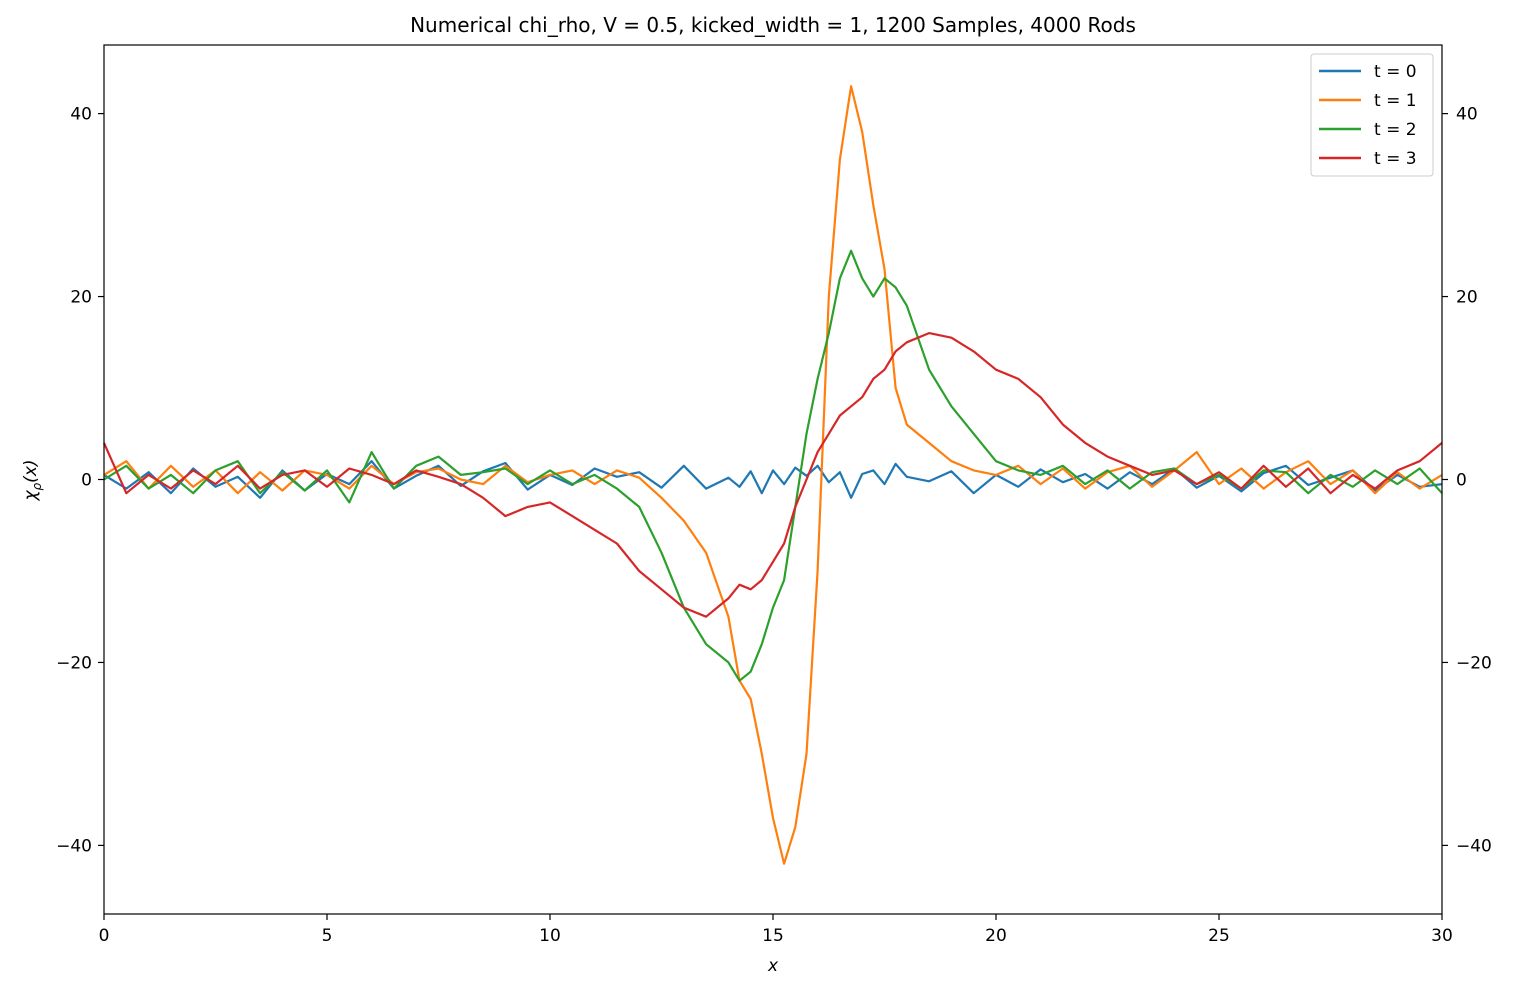 The height and width of the screenshot is (993, 1513). What do you see at coordinates (74, 663) in the screenshot?
I see `y-tick-label: −20` at bounding box center [74, 663].